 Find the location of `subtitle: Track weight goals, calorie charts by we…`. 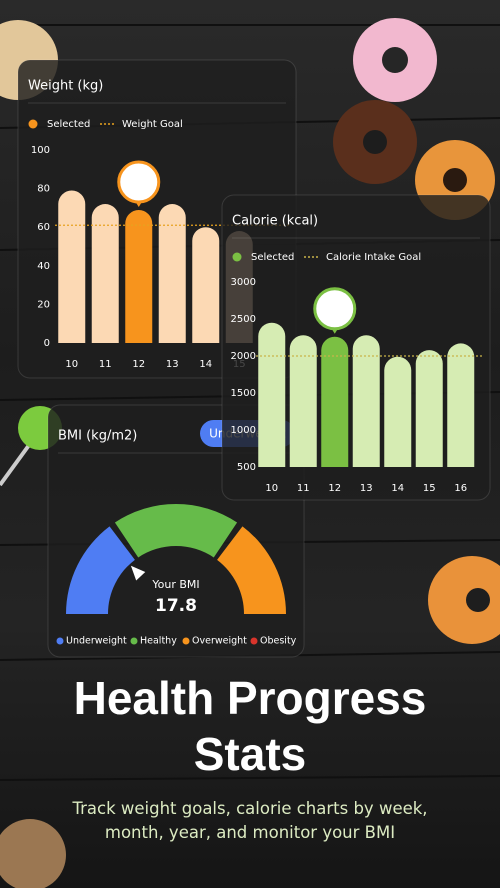

subtitle: Track weight goals, calorie charts by we… is located at coordinates (250, 820).